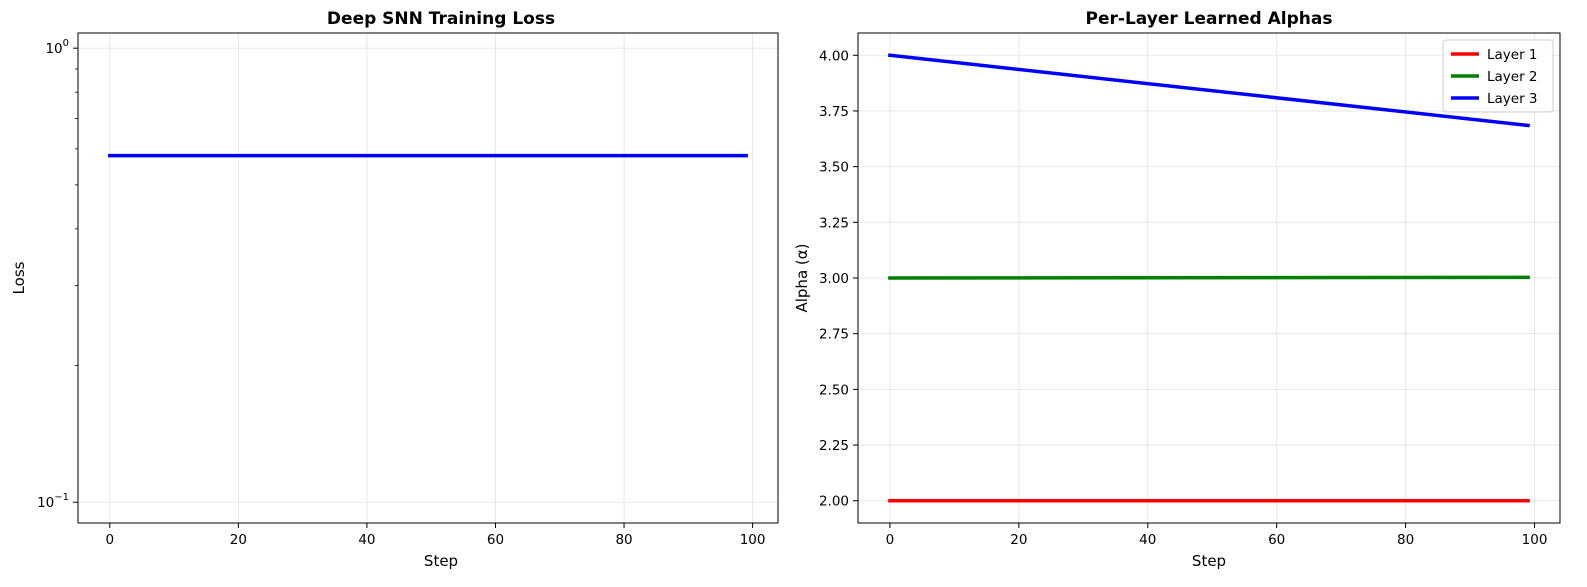 This screenshot has height=587, width=1587. I want to click on y-tick-label: 3.25, so click(834, 223).